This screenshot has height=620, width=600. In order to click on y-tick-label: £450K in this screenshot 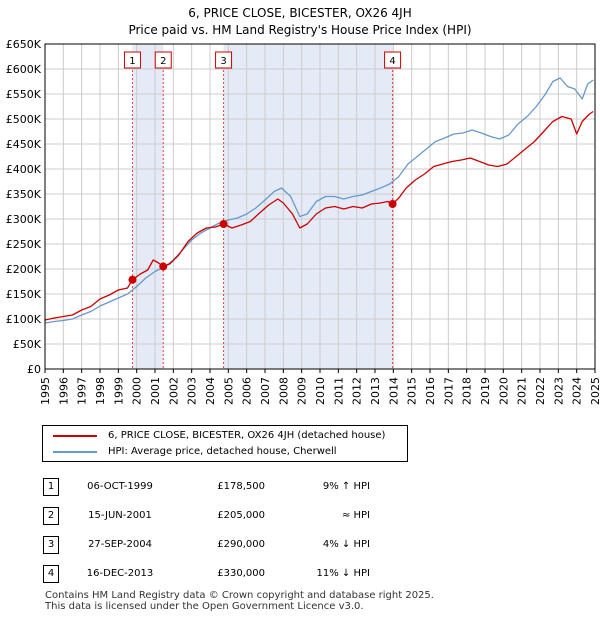, I will do `click(24, 144)`.